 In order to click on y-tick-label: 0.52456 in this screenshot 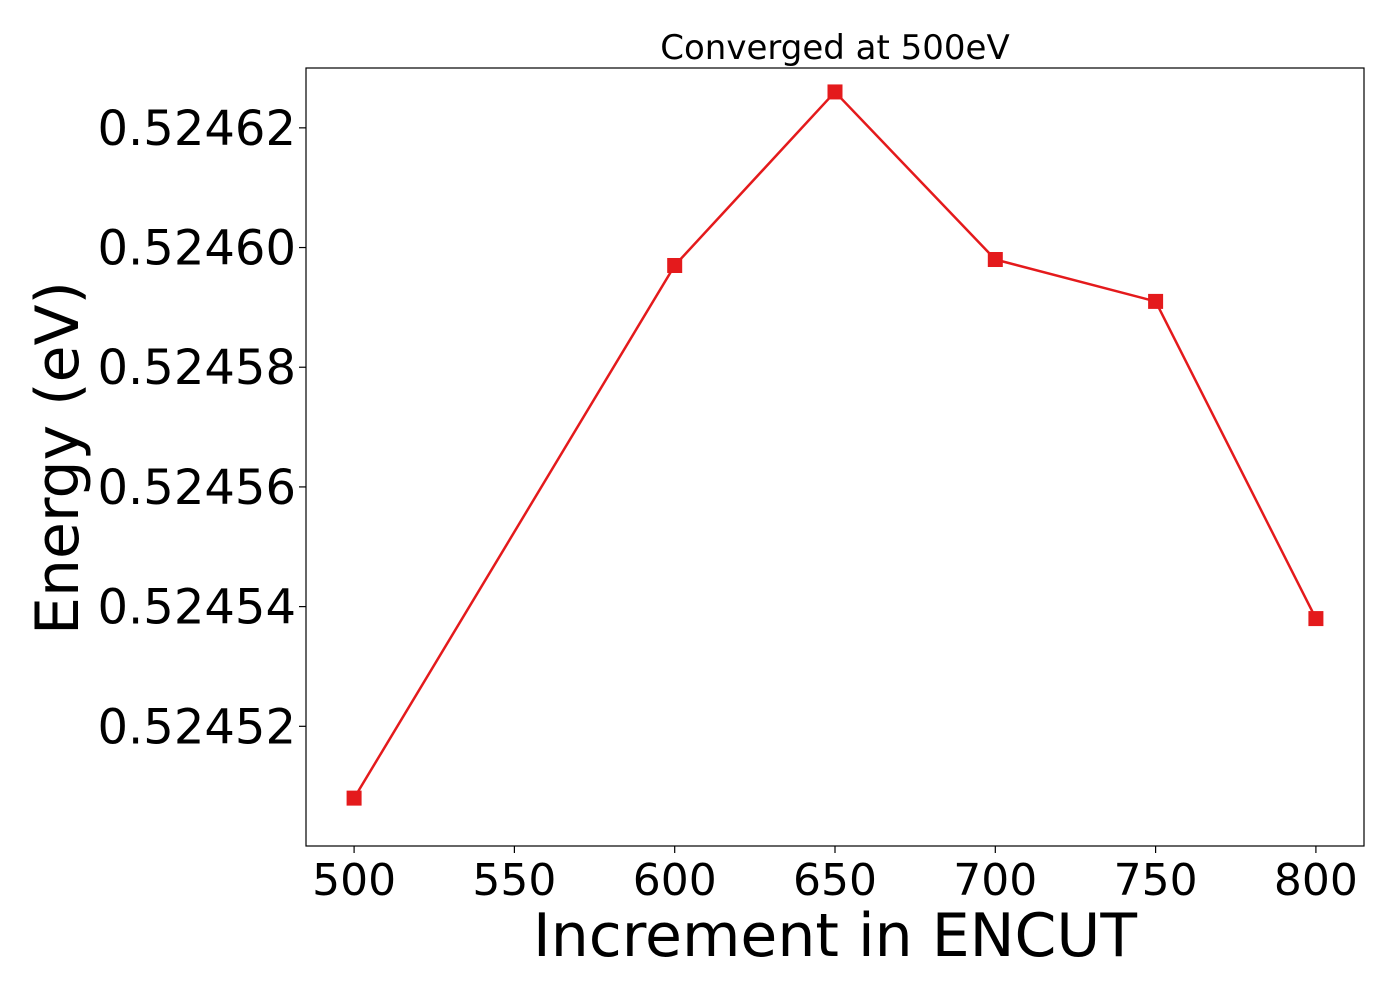, I will do `click(197, 488)`.